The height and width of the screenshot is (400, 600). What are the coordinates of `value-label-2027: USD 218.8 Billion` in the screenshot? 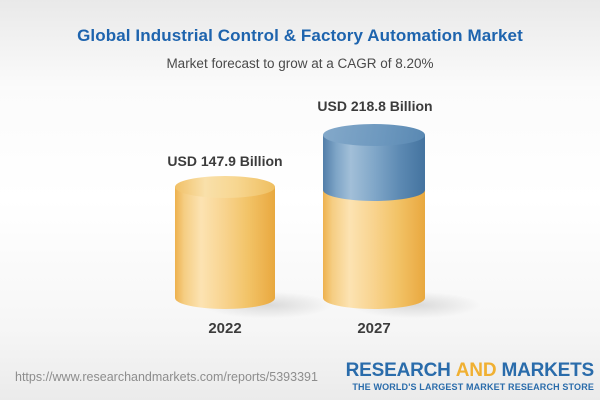 It's located at (375, 106).